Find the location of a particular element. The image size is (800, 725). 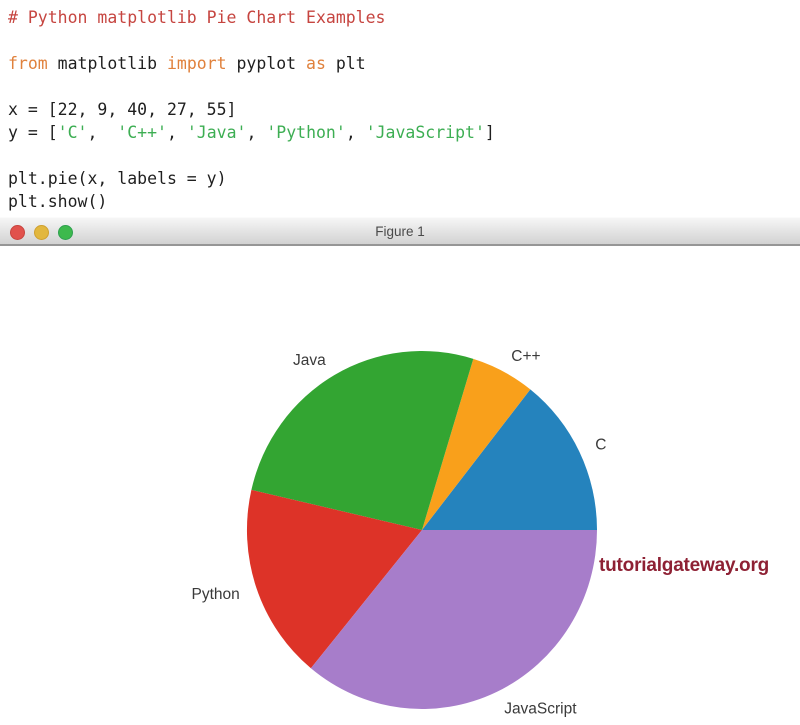

code-token-plain: ] is located at coordinates (489, 132).